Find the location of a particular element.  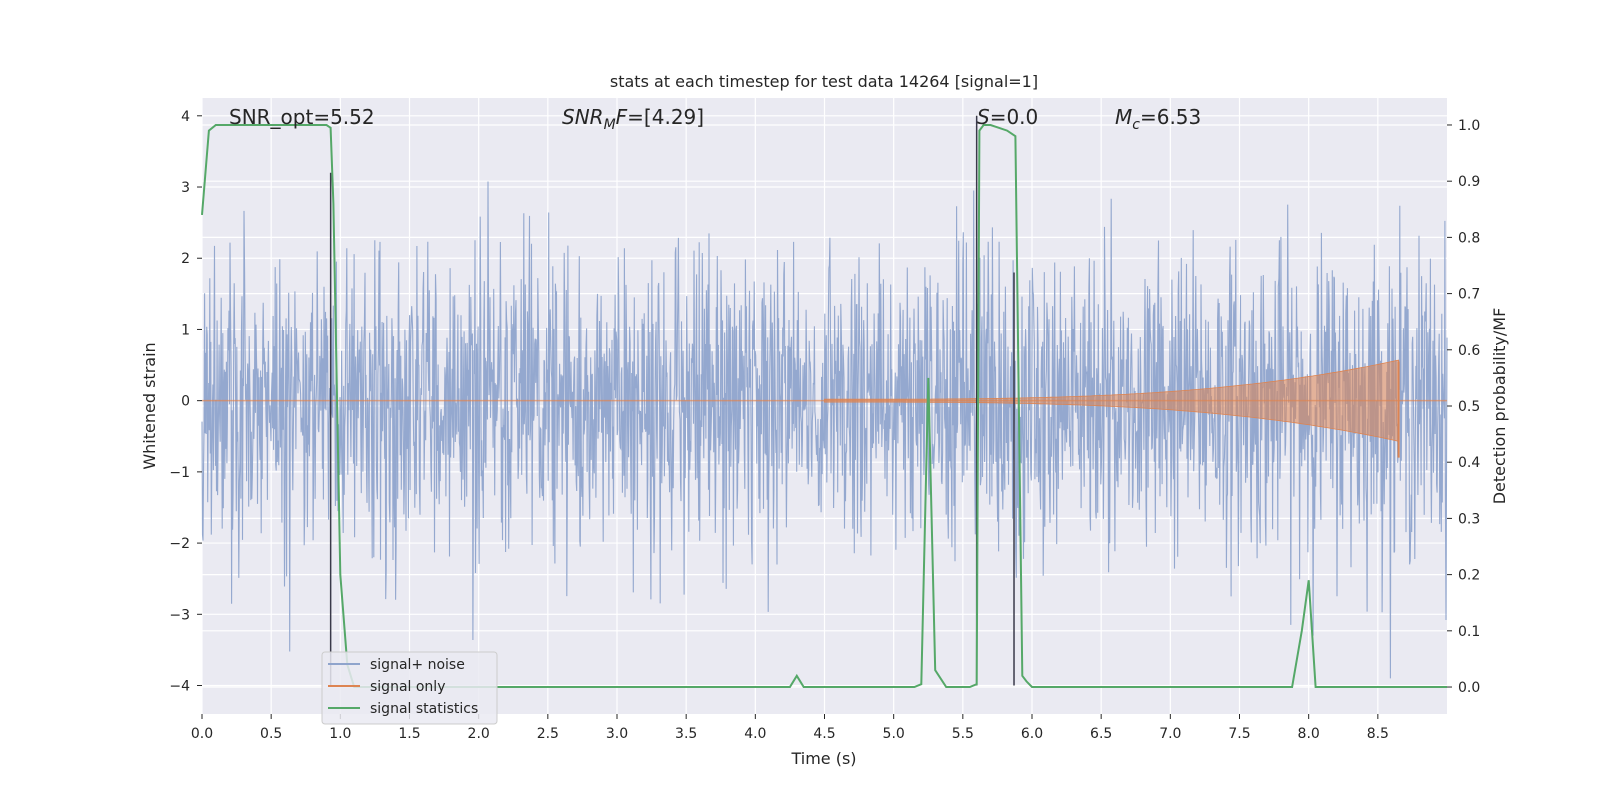

x-tick-label: 0.5 is located at coordinates (271, 734).